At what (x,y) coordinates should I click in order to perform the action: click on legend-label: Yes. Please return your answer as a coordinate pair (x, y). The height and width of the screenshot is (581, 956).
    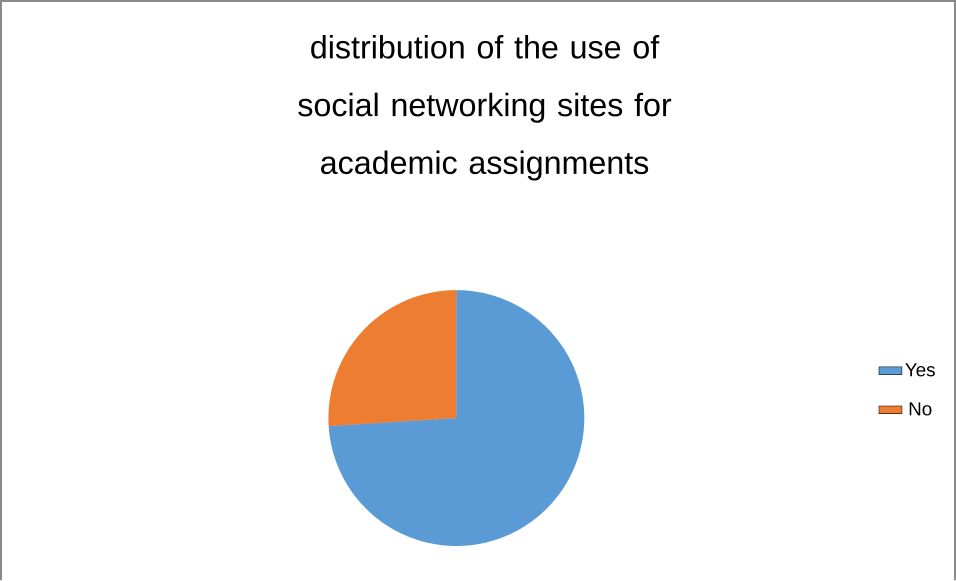
    Looking at the image, I should click on (920, 369).